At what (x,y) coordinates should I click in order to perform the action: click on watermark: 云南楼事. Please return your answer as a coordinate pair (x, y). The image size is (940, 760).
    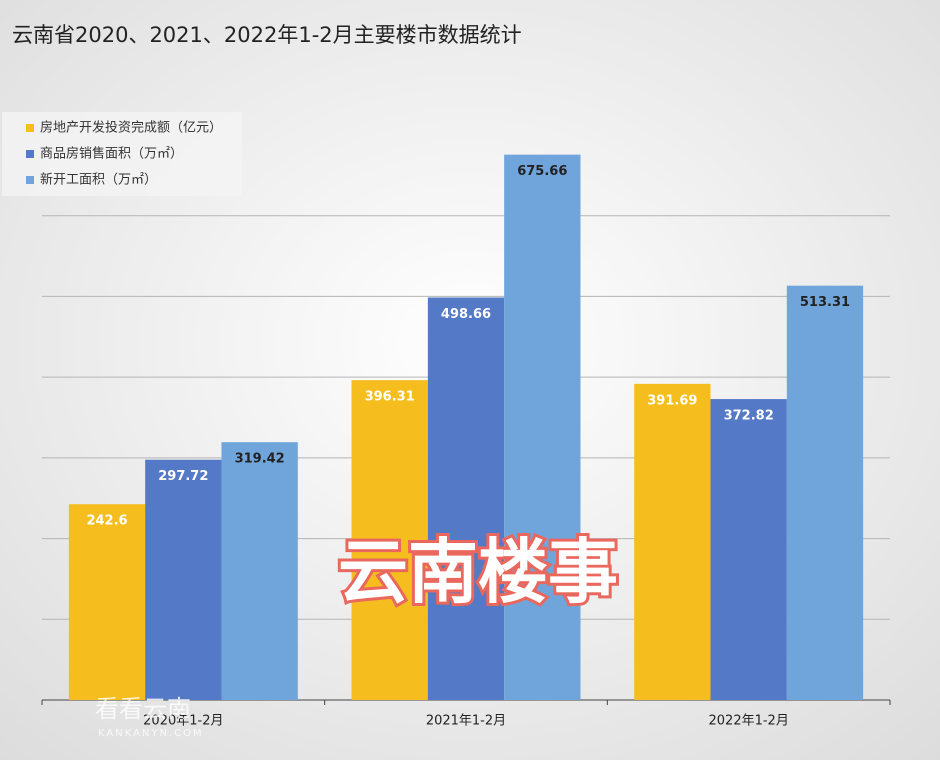
    Looking at the image, I should click on (478, 572).